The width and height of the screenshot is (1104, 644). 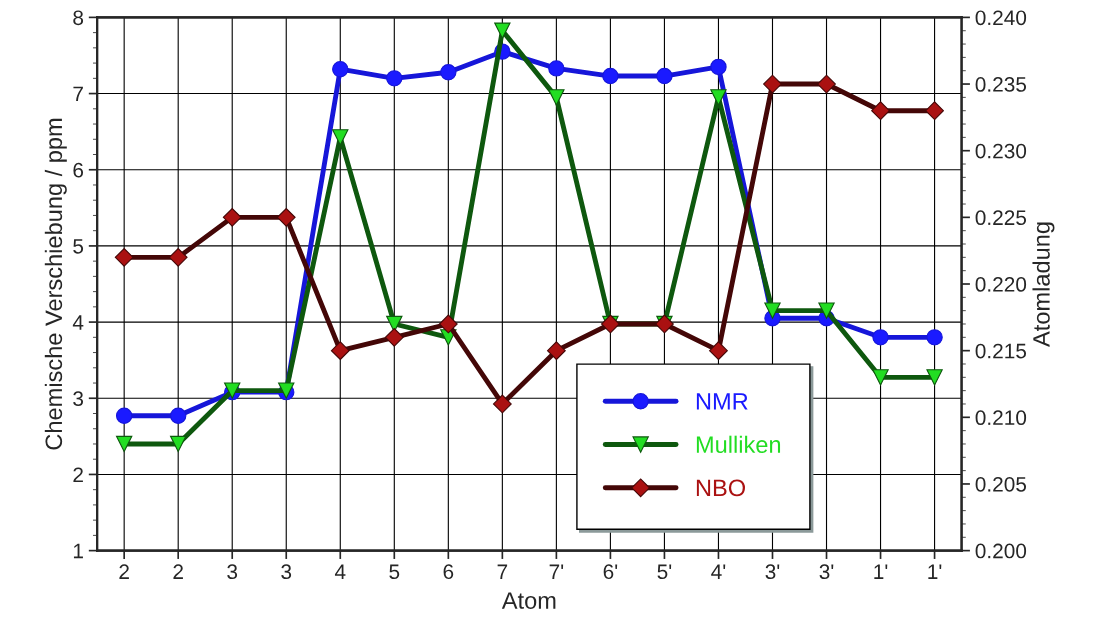 I want to click on y2-tick-label: 0.205, so click(x=1001, y=484).